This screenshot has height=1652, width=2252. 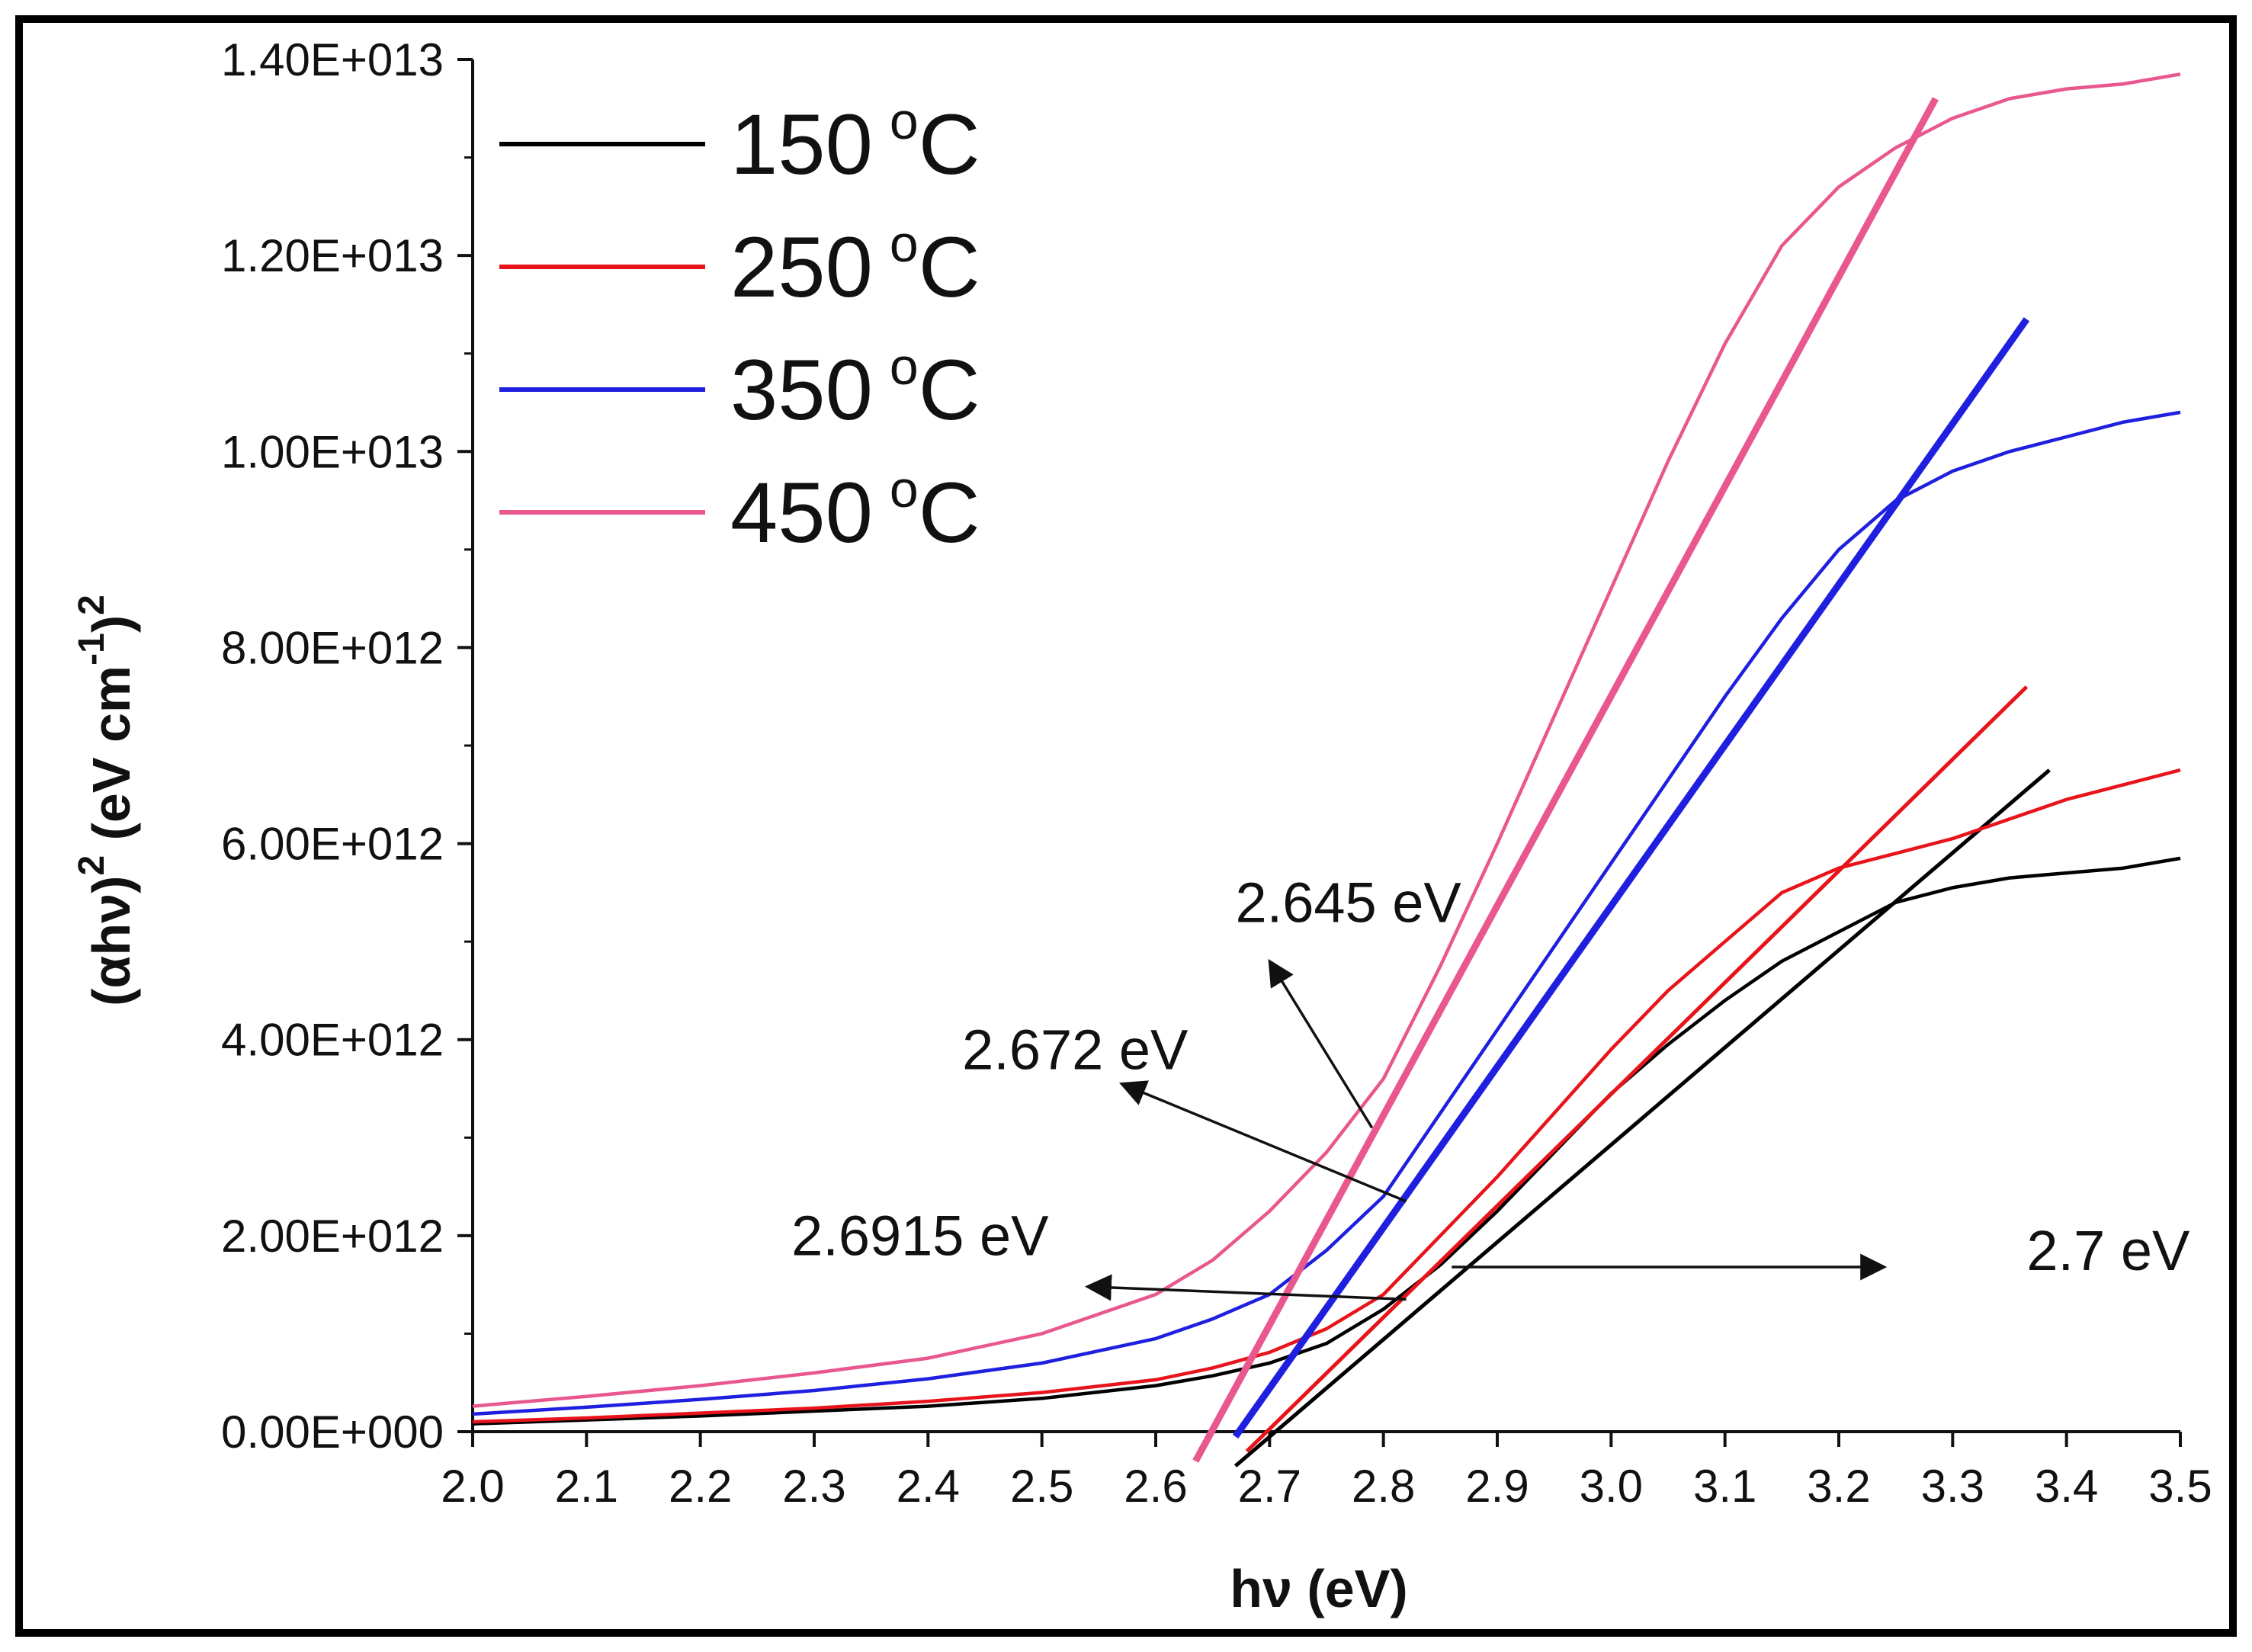 I want to click on legend-label-150: 150 oC, so click(x=855, y=142).